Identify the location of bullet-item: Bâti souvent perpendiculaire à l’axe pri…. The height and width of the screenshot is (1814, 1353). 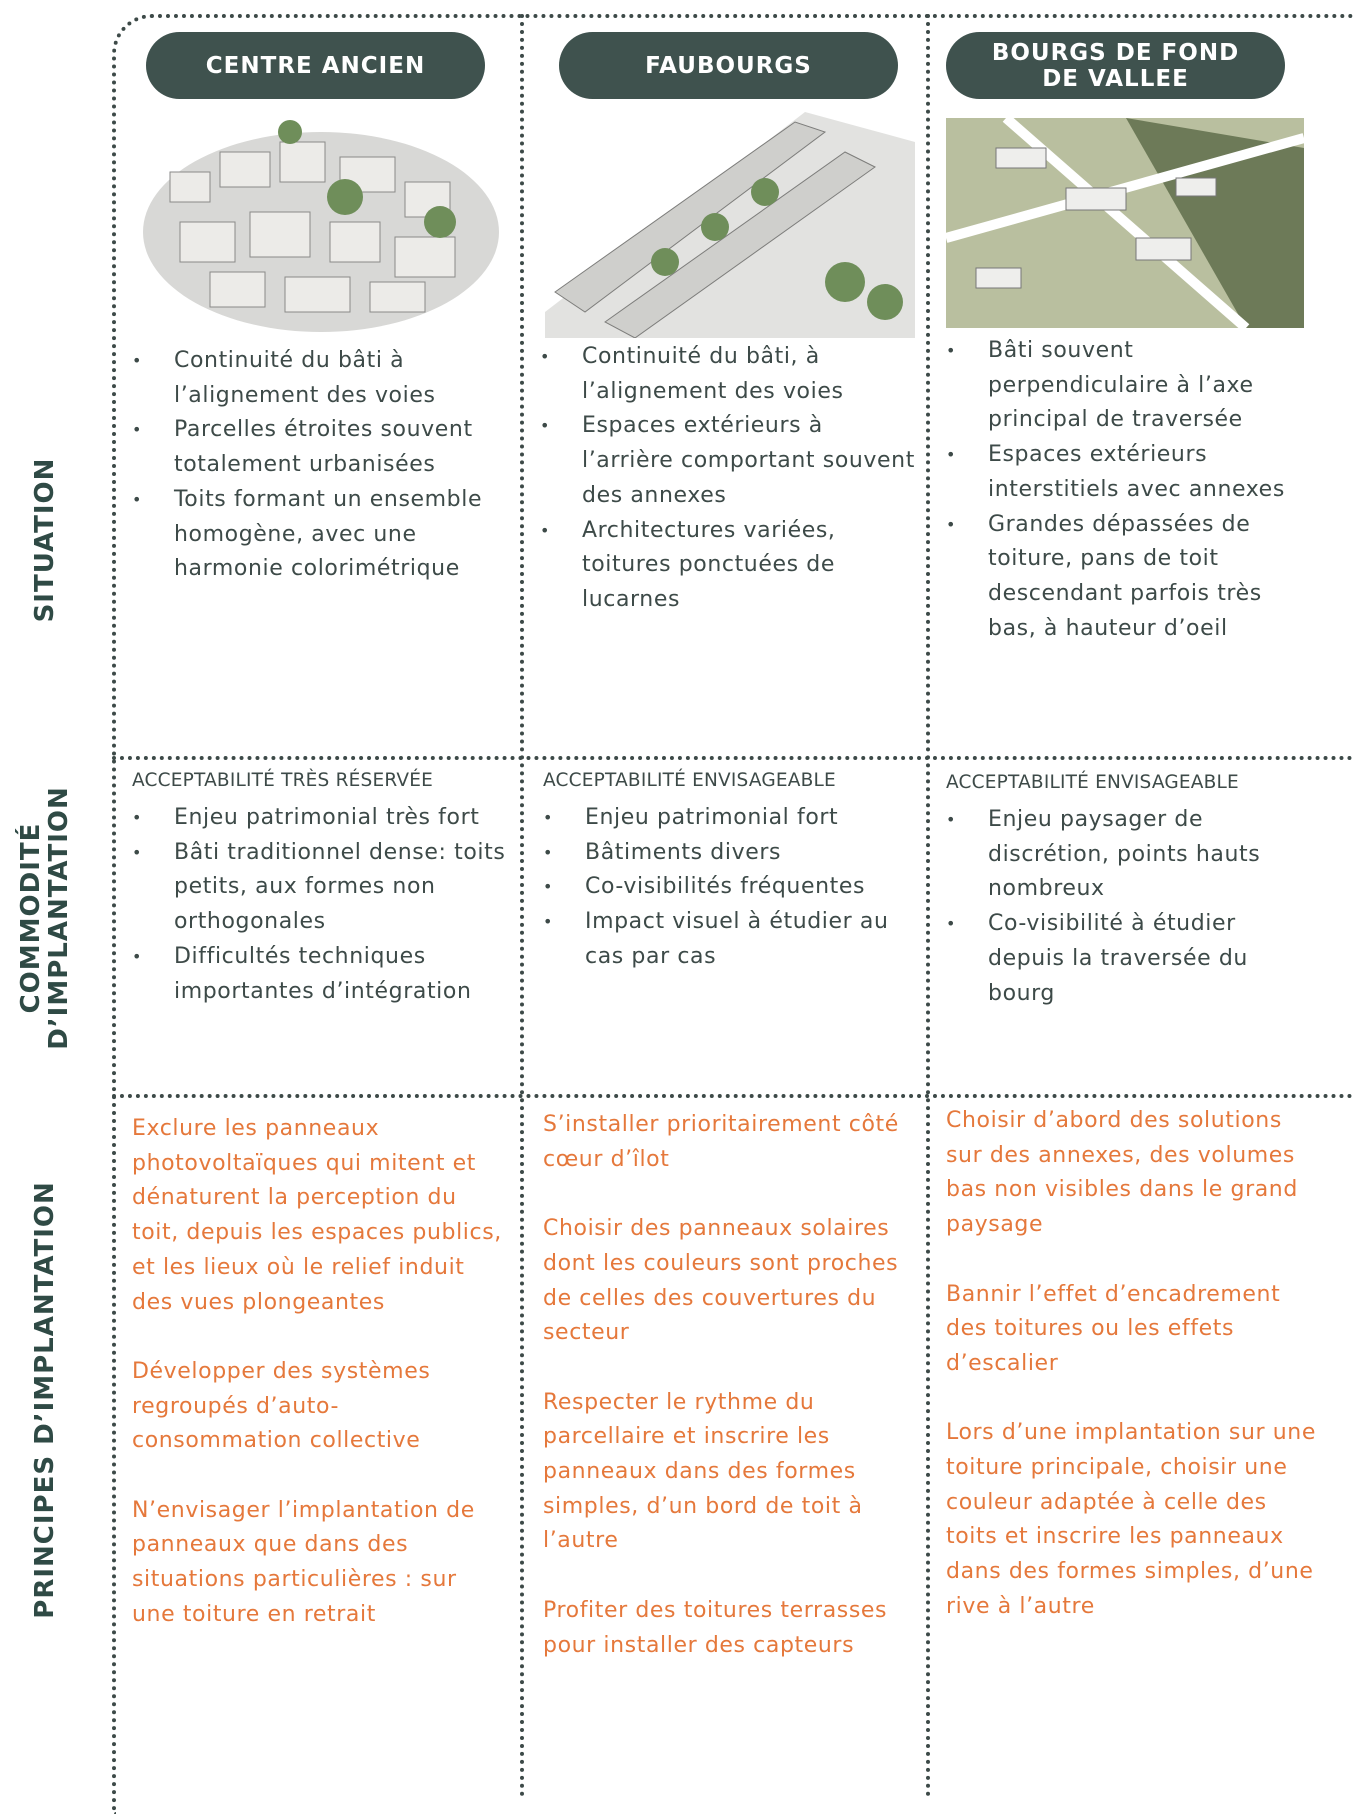
(1131, 386).